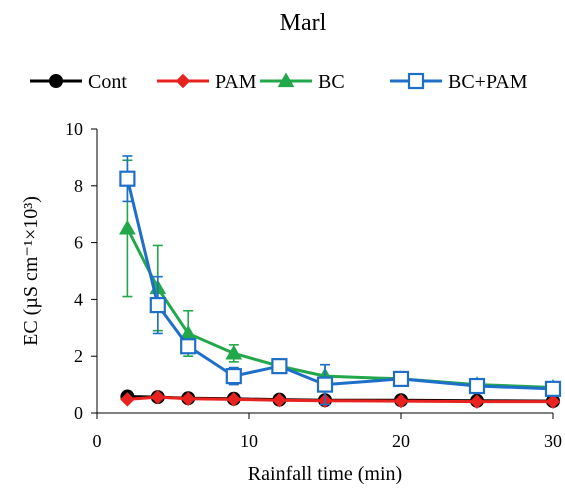 Image resolution: width=565 pixels, height=499 pixels. What do you see at coordinates (488, 82) in the screenshot?
I see `legend-label: BC+PAM` at bounding box center [488, 82].